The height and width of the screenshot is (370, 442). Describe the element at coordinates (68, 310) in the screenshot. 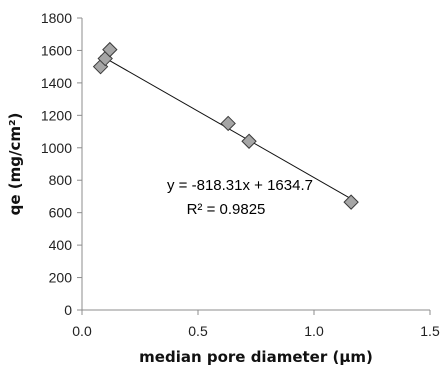

I see `y-tick-label: 0` at that location.